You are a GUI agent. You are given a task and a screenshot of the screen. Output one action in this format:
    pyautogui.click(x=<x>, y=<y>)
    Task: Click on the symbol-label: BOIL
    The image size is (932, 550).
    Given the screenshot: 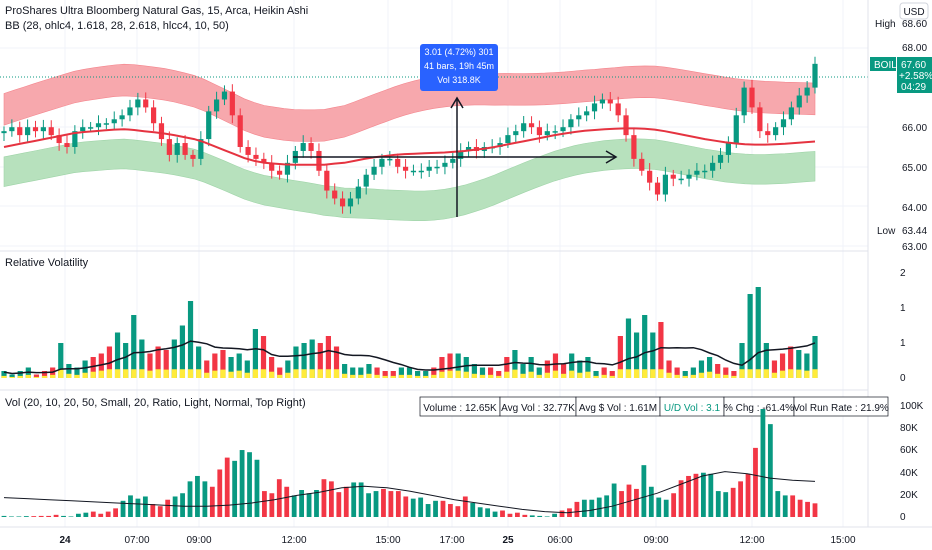 What is the action you would take?
    pyautogui.click(x=885, y=65)
    